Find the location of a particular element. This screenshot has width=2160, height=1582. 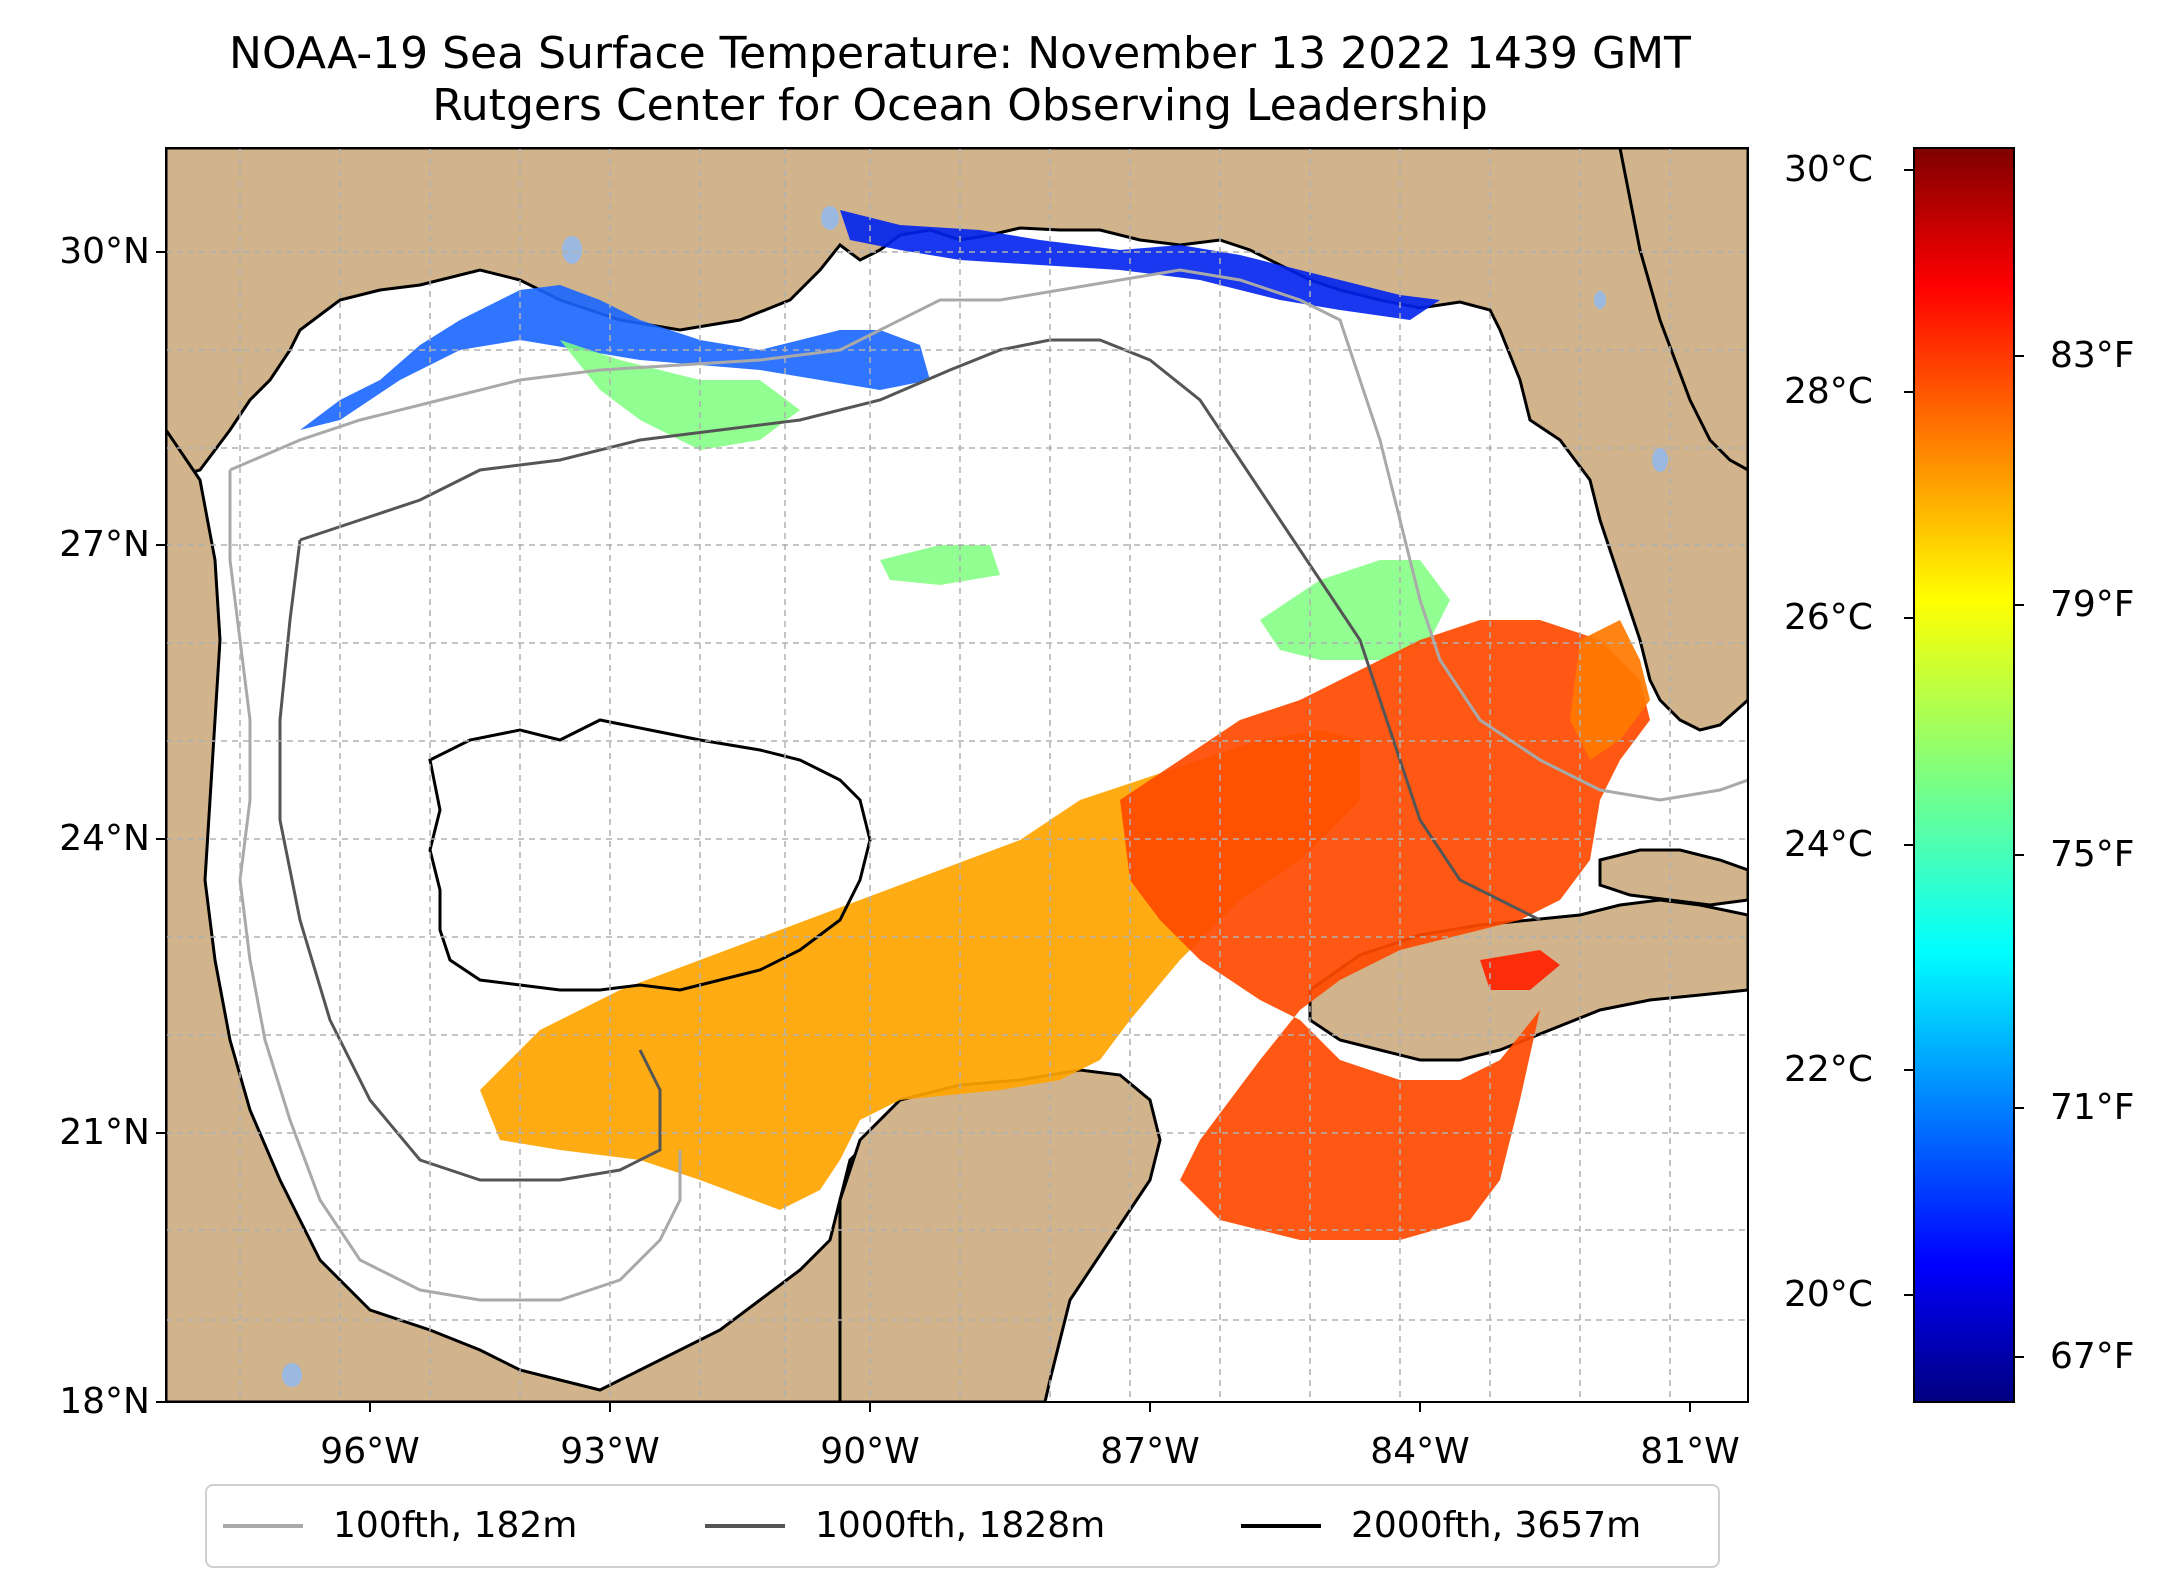

lon-label: 81°W is located at coordinates (1690, 1451).